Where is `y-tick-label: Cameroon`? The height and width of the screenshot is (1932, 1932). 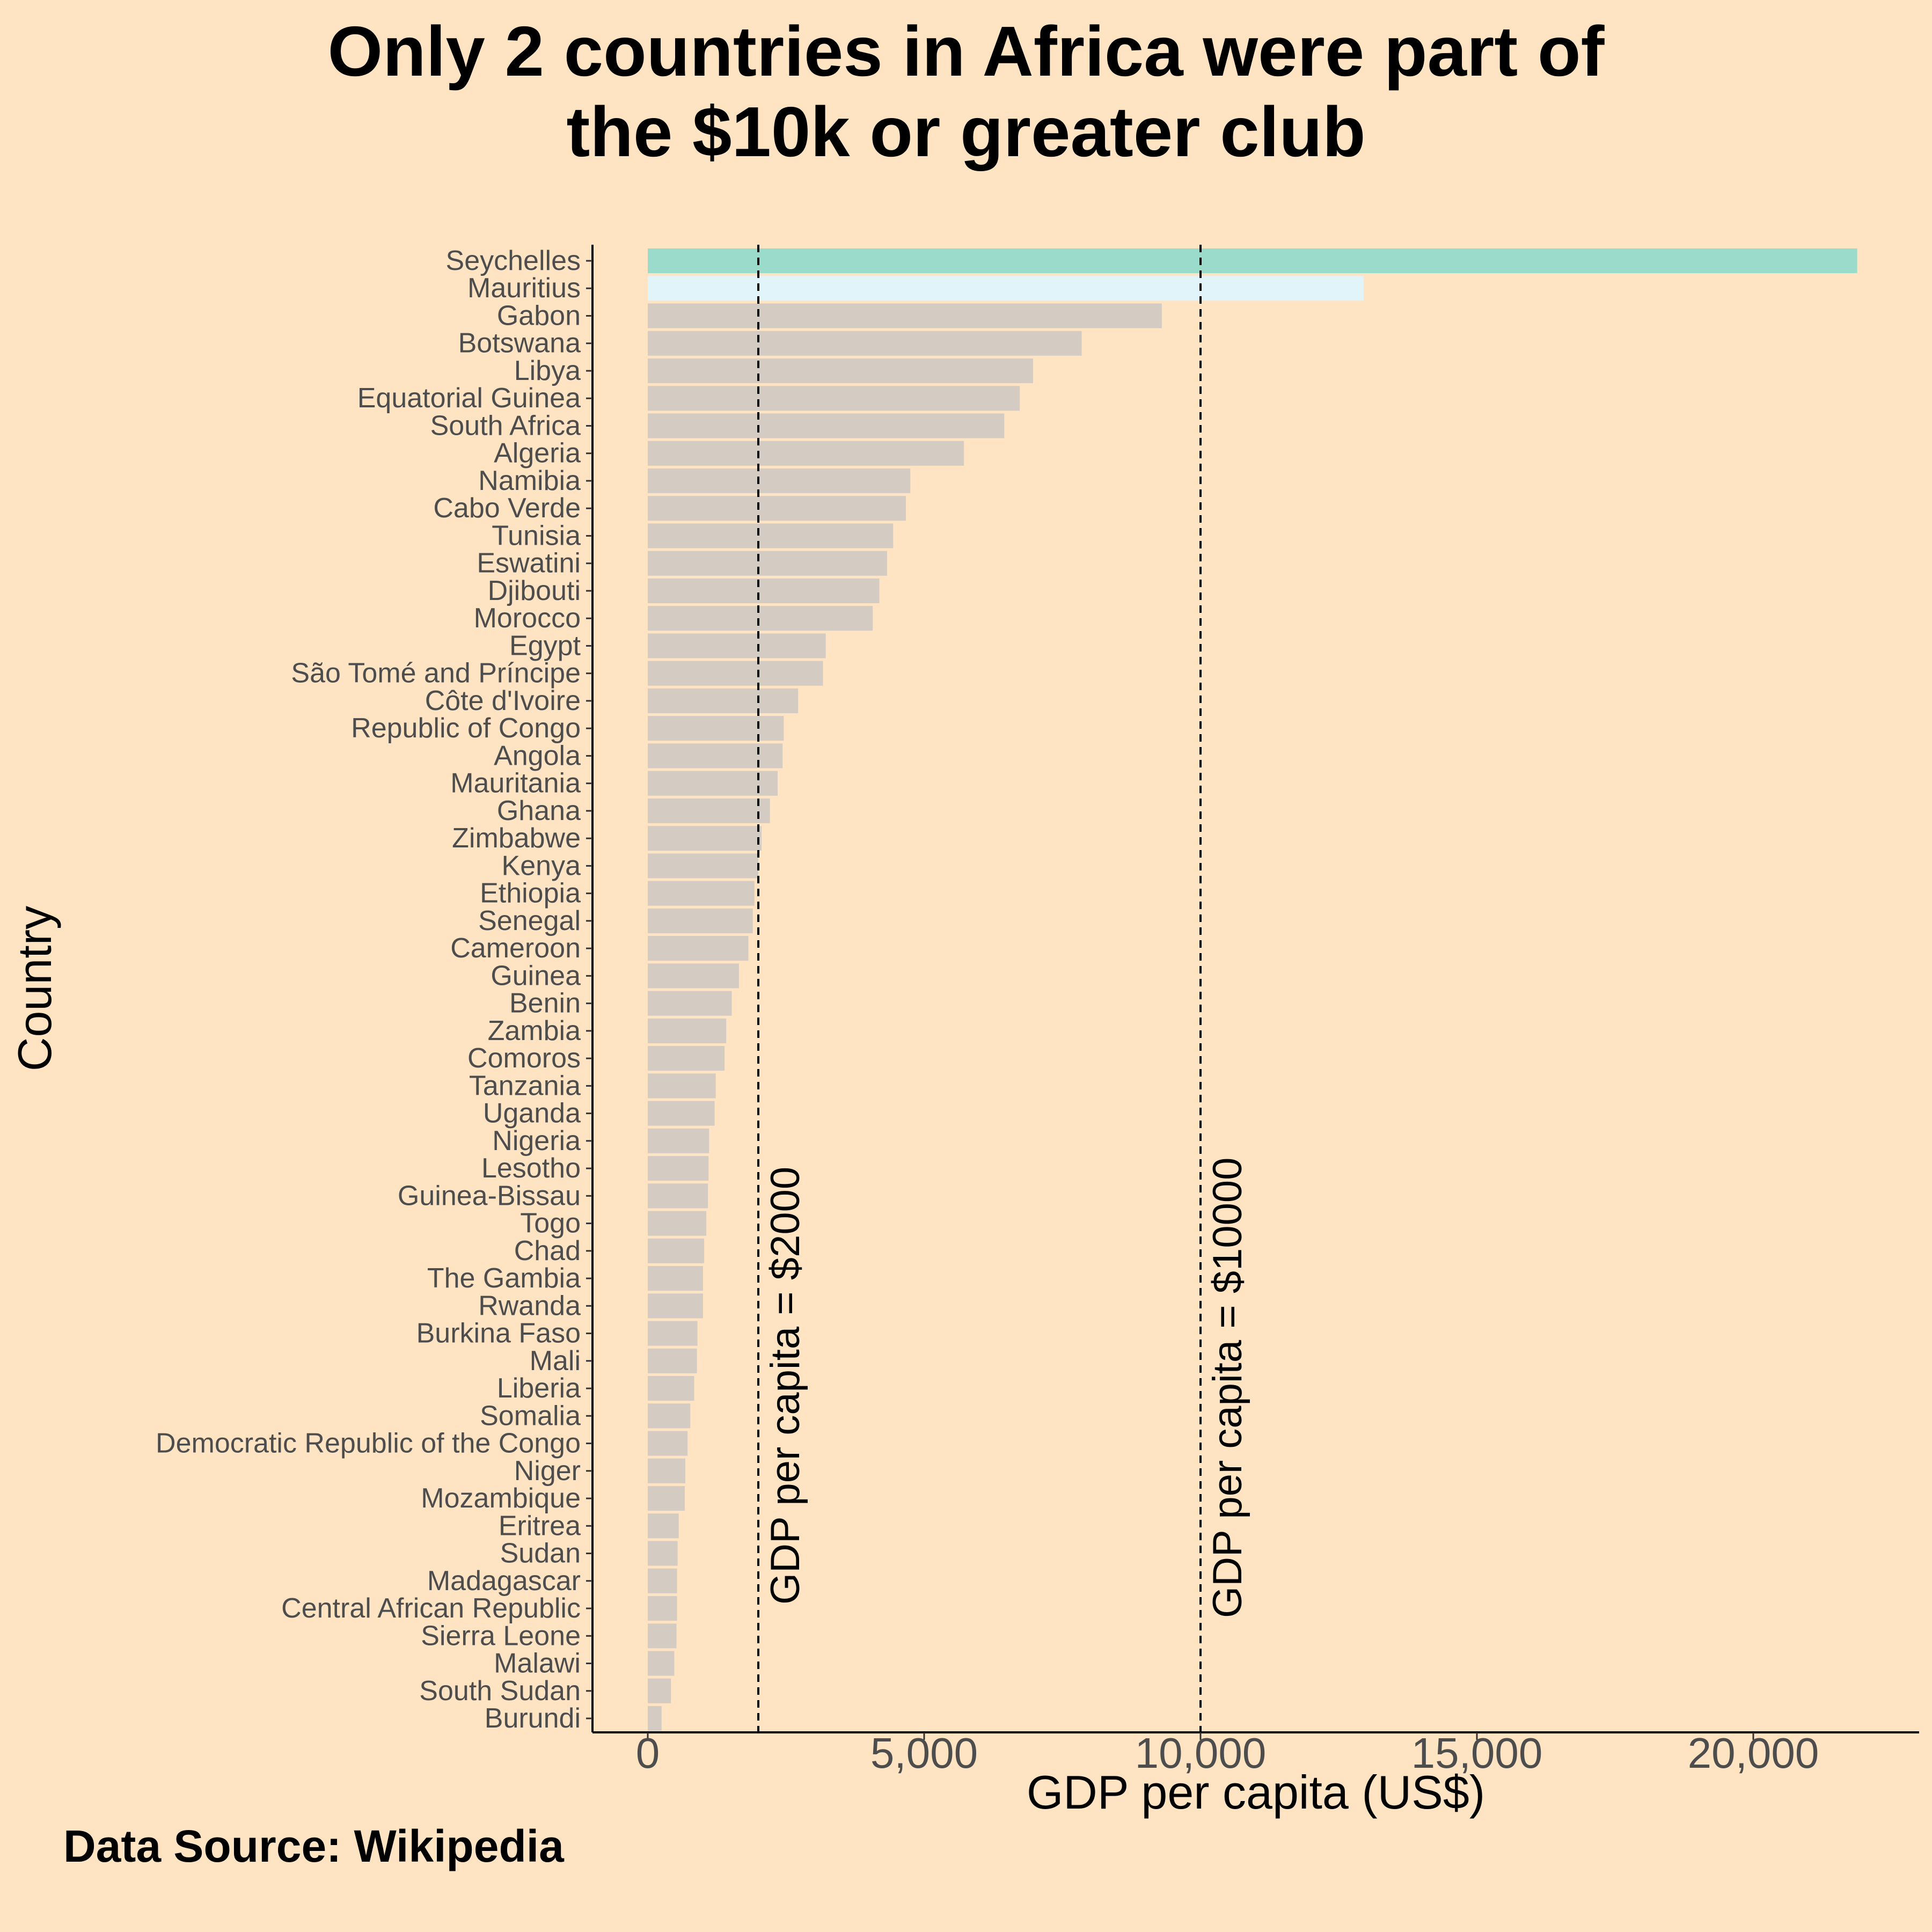
y-tick-label: Cameroon is located at coordinates (515, 948).